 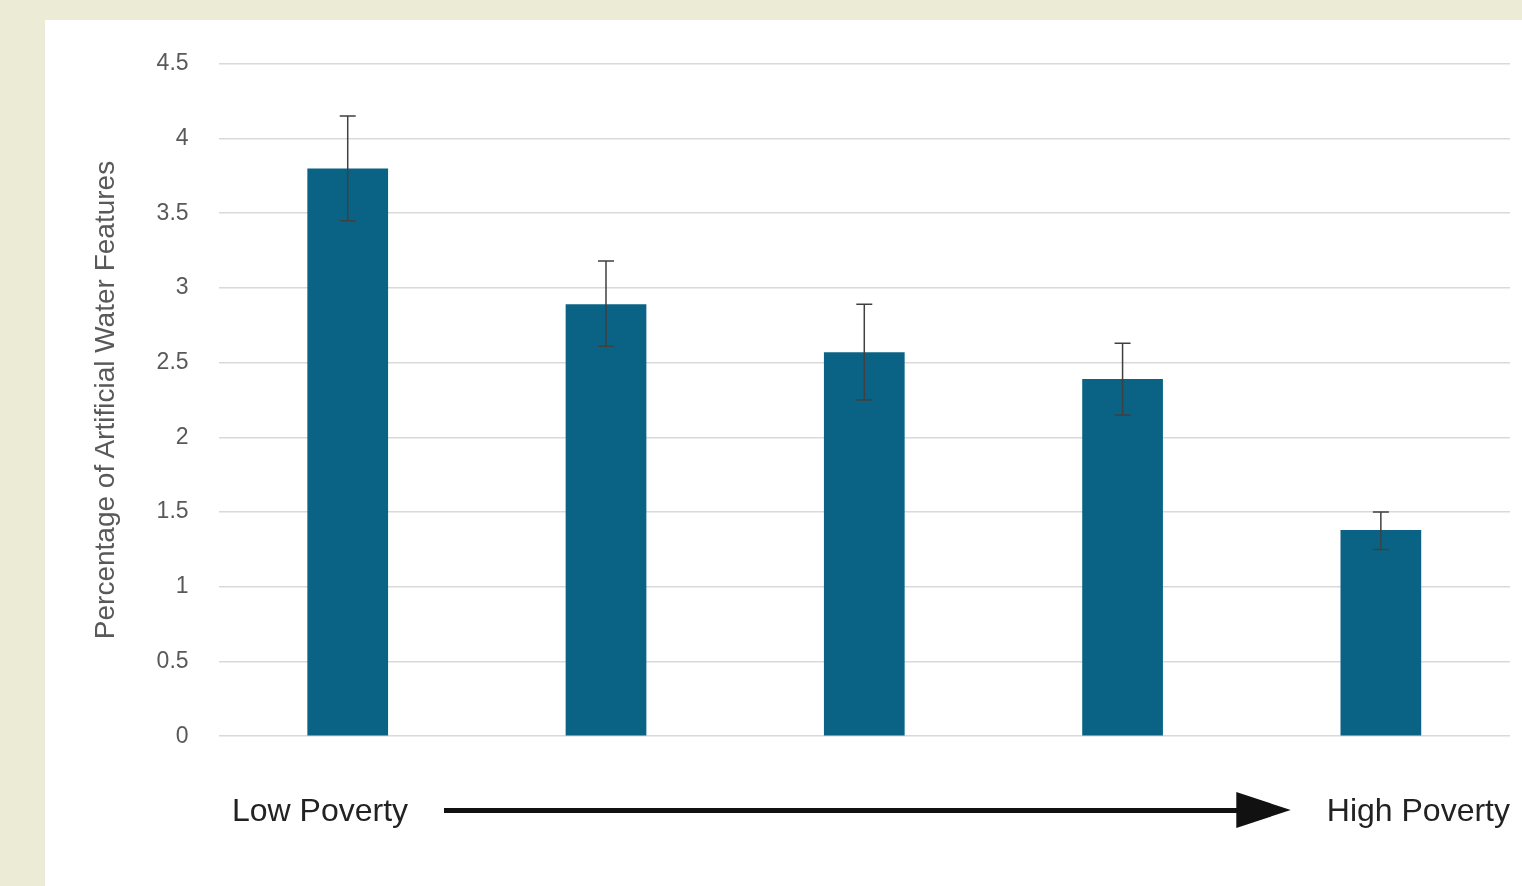 What do you see at coordinates (172, 360) in the screenshot?
I see `y-tick-label: 2.5` at bounding box center [172, 360].